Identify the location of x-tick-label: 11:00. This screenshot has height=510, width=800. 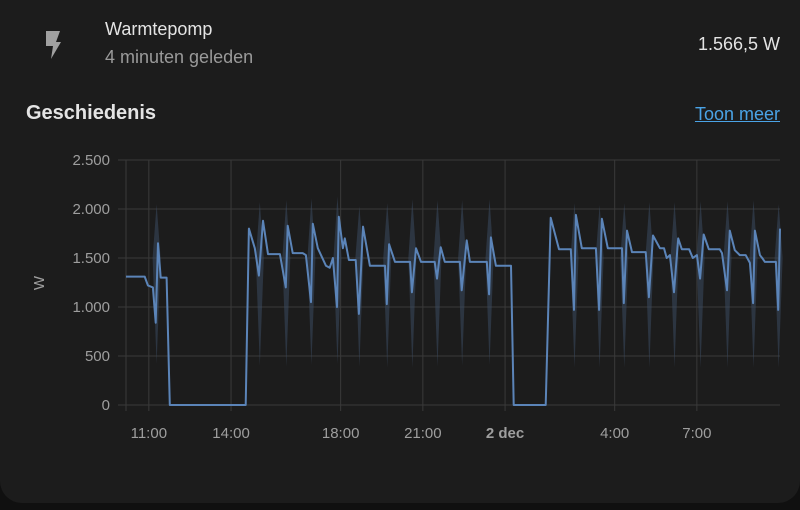
(149, 433).